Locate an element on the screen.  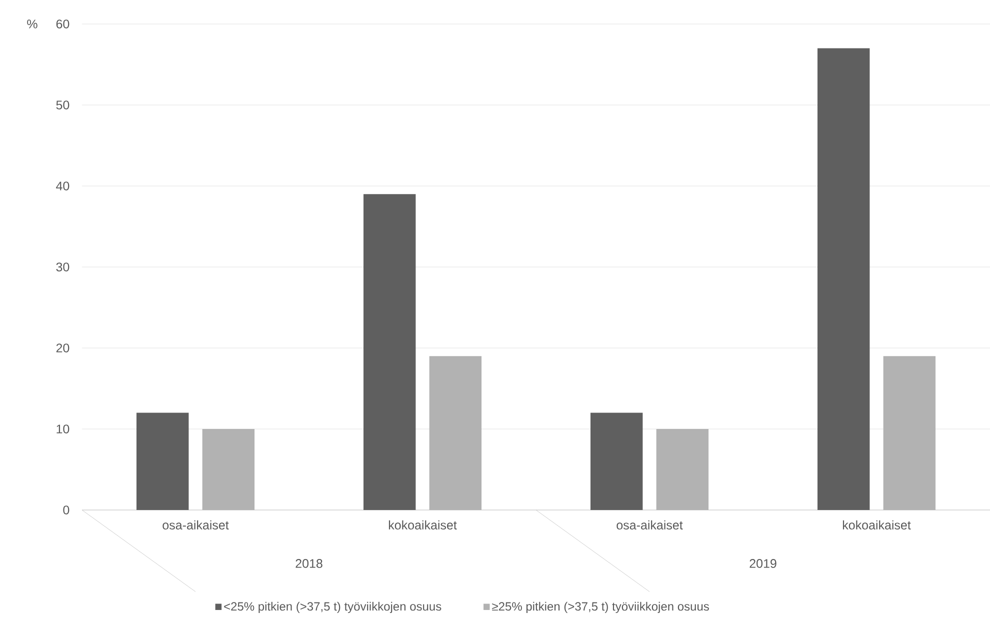
y-tick-label: 50 is located at coordinates (63, 105).